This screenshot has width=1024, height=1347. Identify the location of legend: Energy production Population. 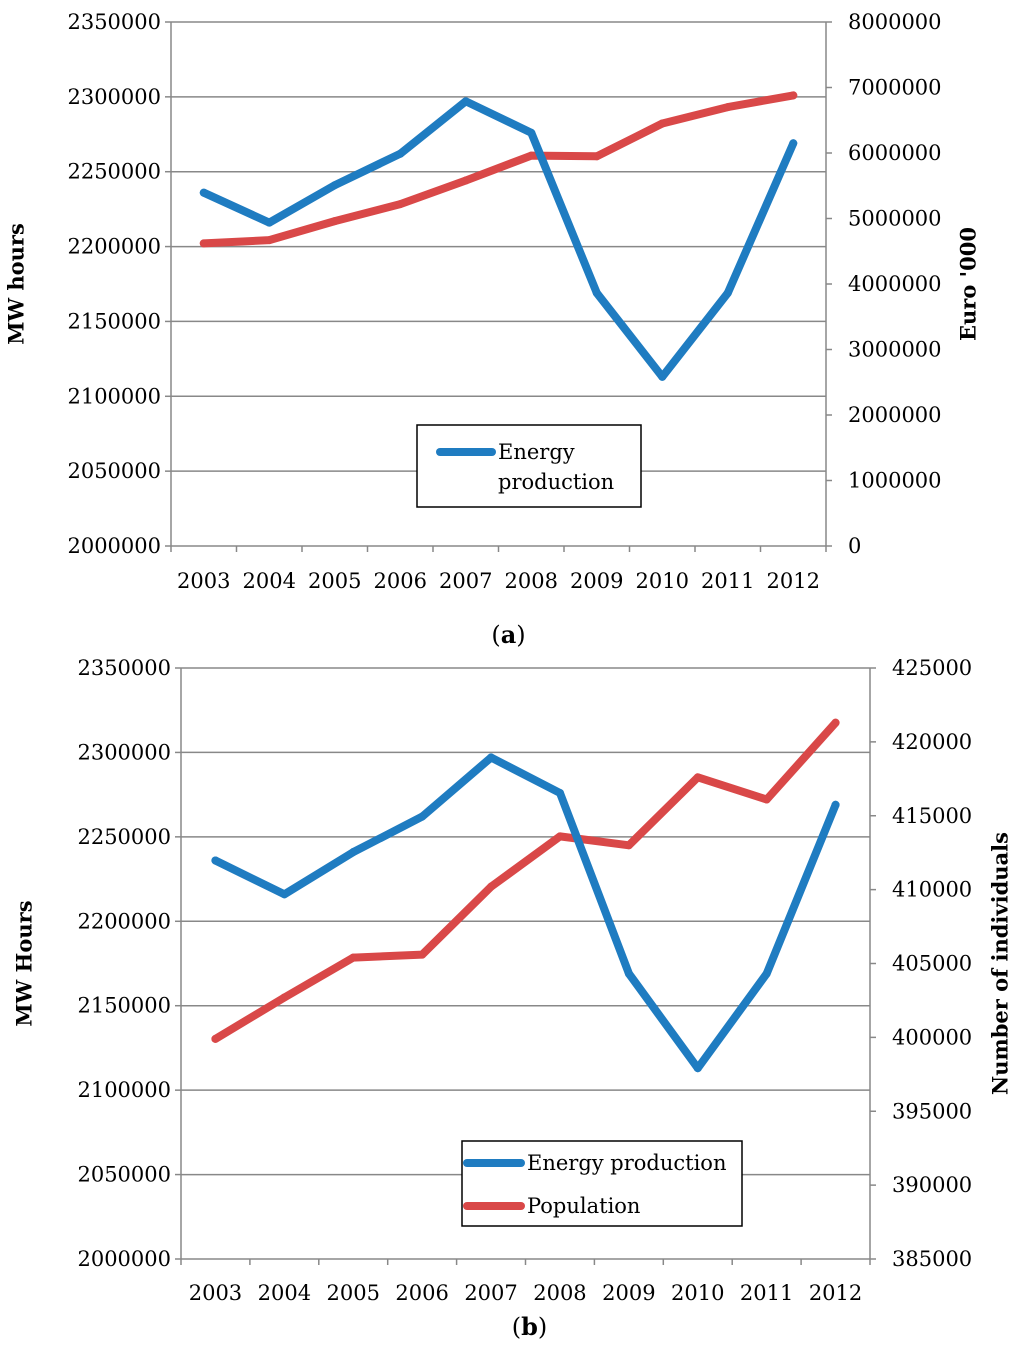
(602, 1183).